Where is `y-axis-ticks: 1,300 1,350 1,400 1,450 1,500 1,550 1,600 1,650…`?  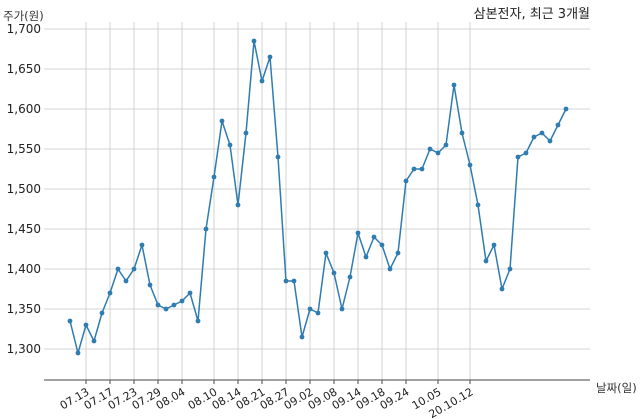 y-axis-ticks: 1,300 1,350 1,400 1,450 1,500 1,550 1,600 1,650… is located at coordinates (24, 189).